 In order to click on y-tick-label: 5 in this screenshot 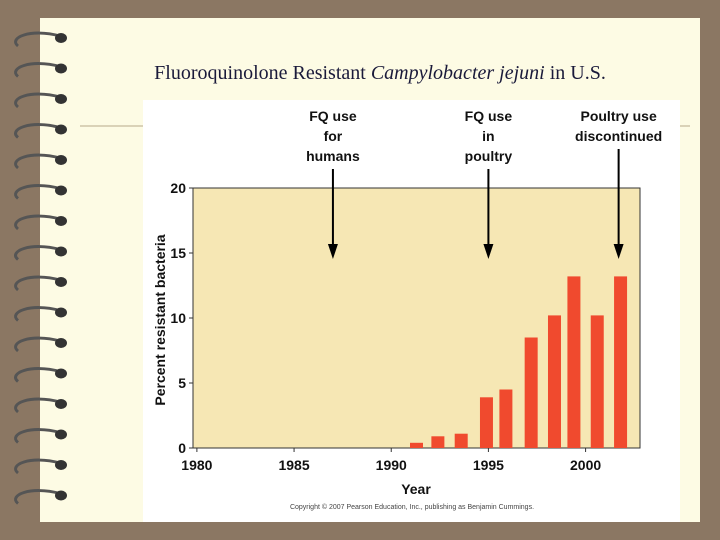, I will do `click(182, 383)`.